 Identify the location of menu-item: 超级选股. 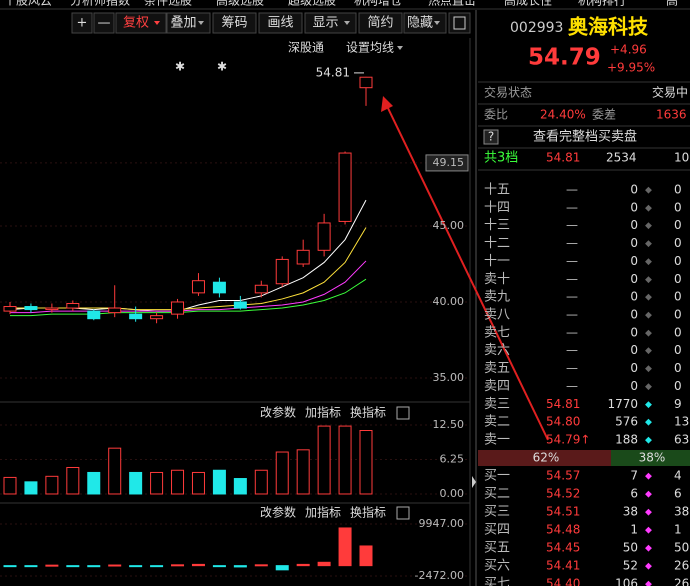
(312, 4).